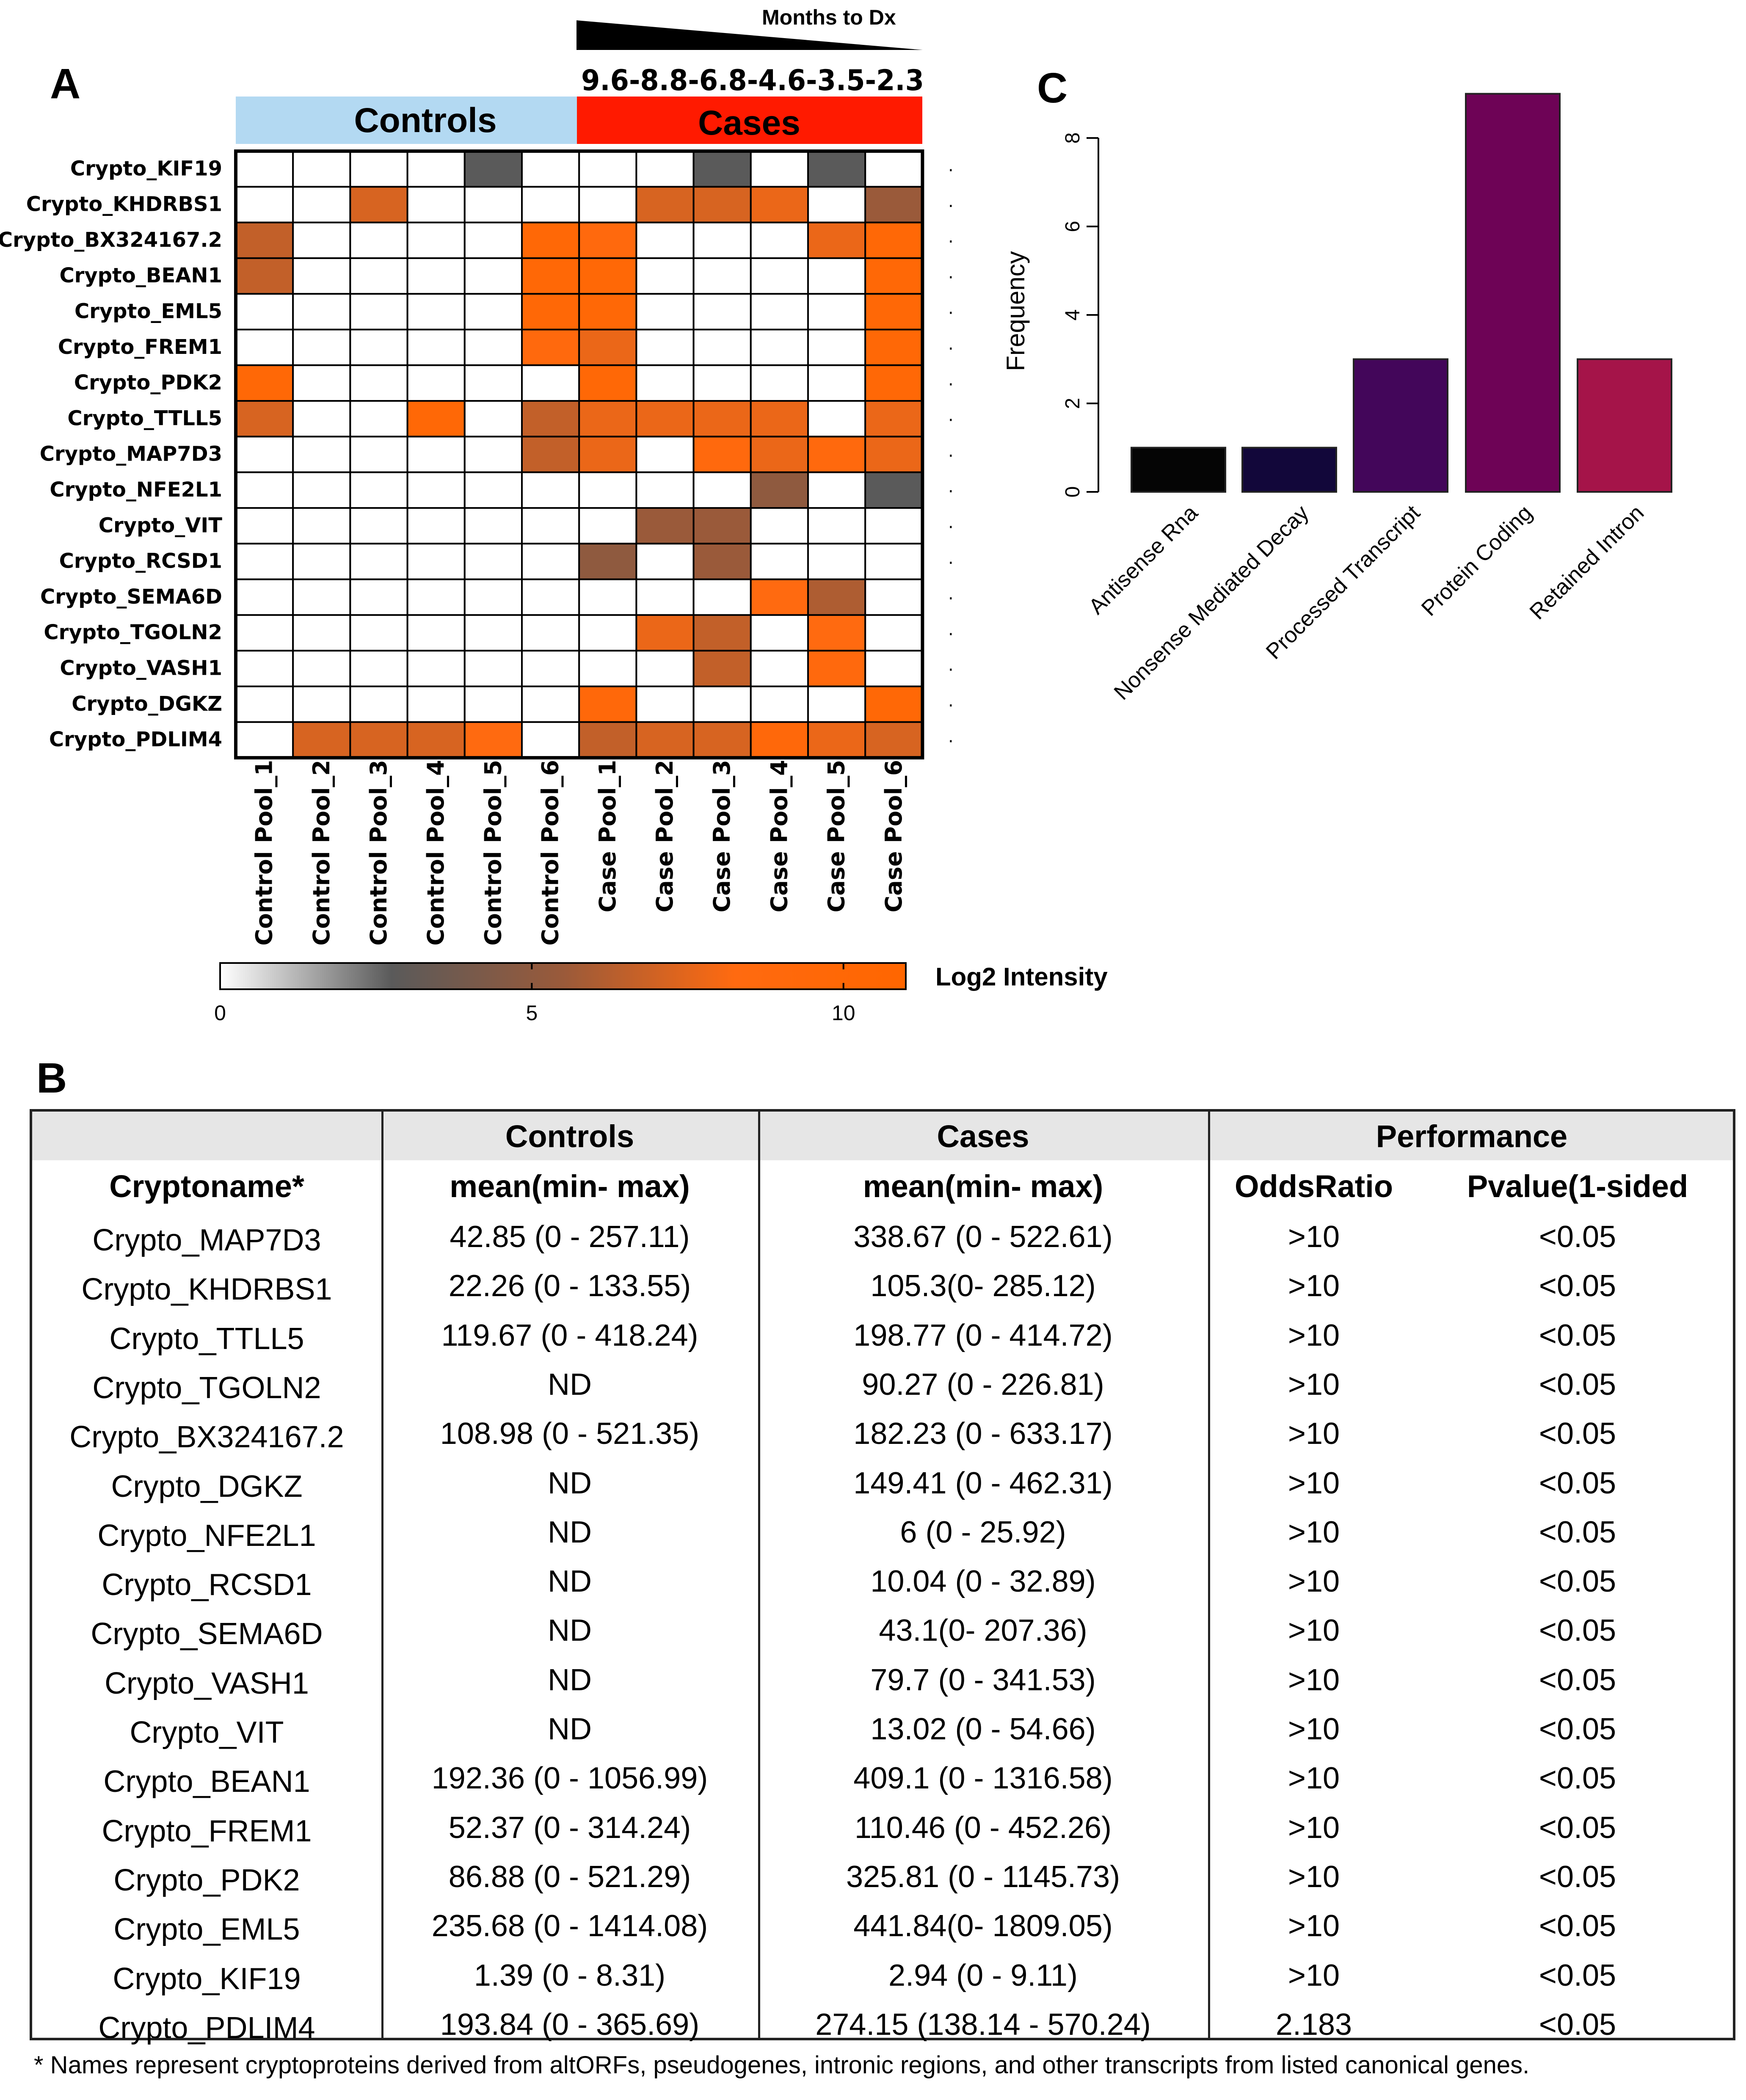 The width and height of the screenshot is (1746, 2100). I want to click on cell-controls: 108.98 (0 - 521.35), so click(570, 1434).